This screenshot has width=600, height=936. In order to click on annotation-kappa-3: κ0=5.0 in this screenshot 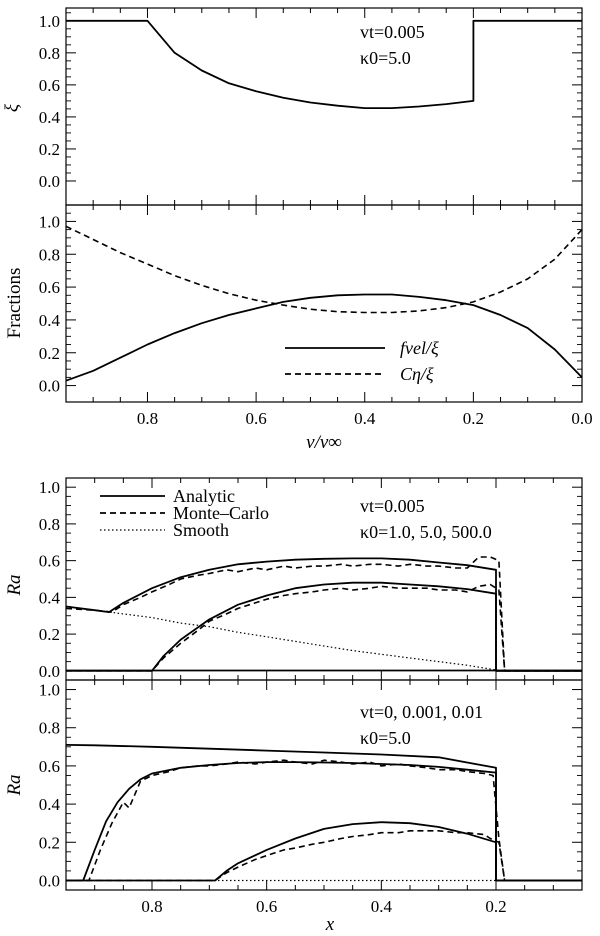, I will do `click(385, 738)`.